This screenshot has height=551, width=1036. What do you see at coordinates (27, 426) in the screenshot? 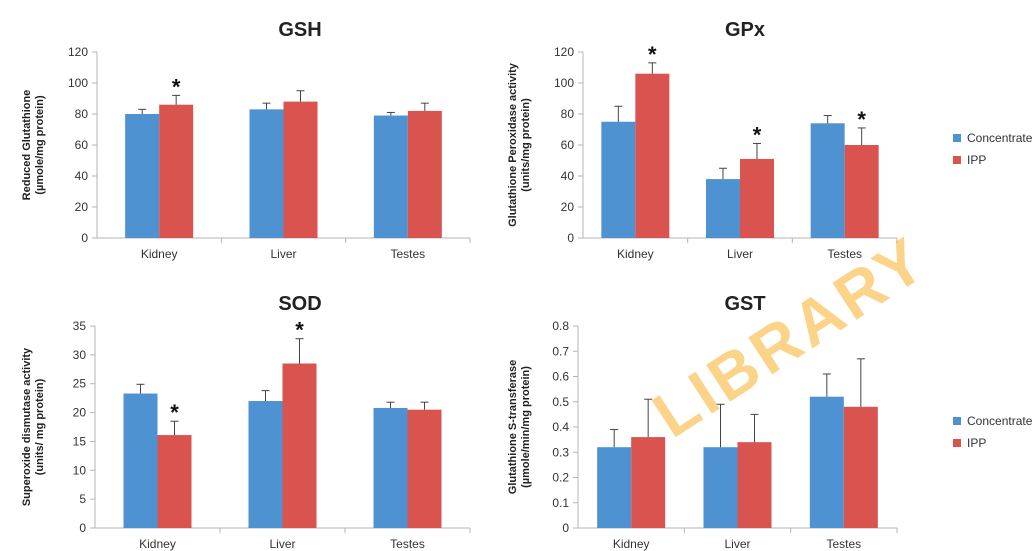
I see `y-axis-label-line: Superoxide dismutase activity` at bounding box center [27, 426].